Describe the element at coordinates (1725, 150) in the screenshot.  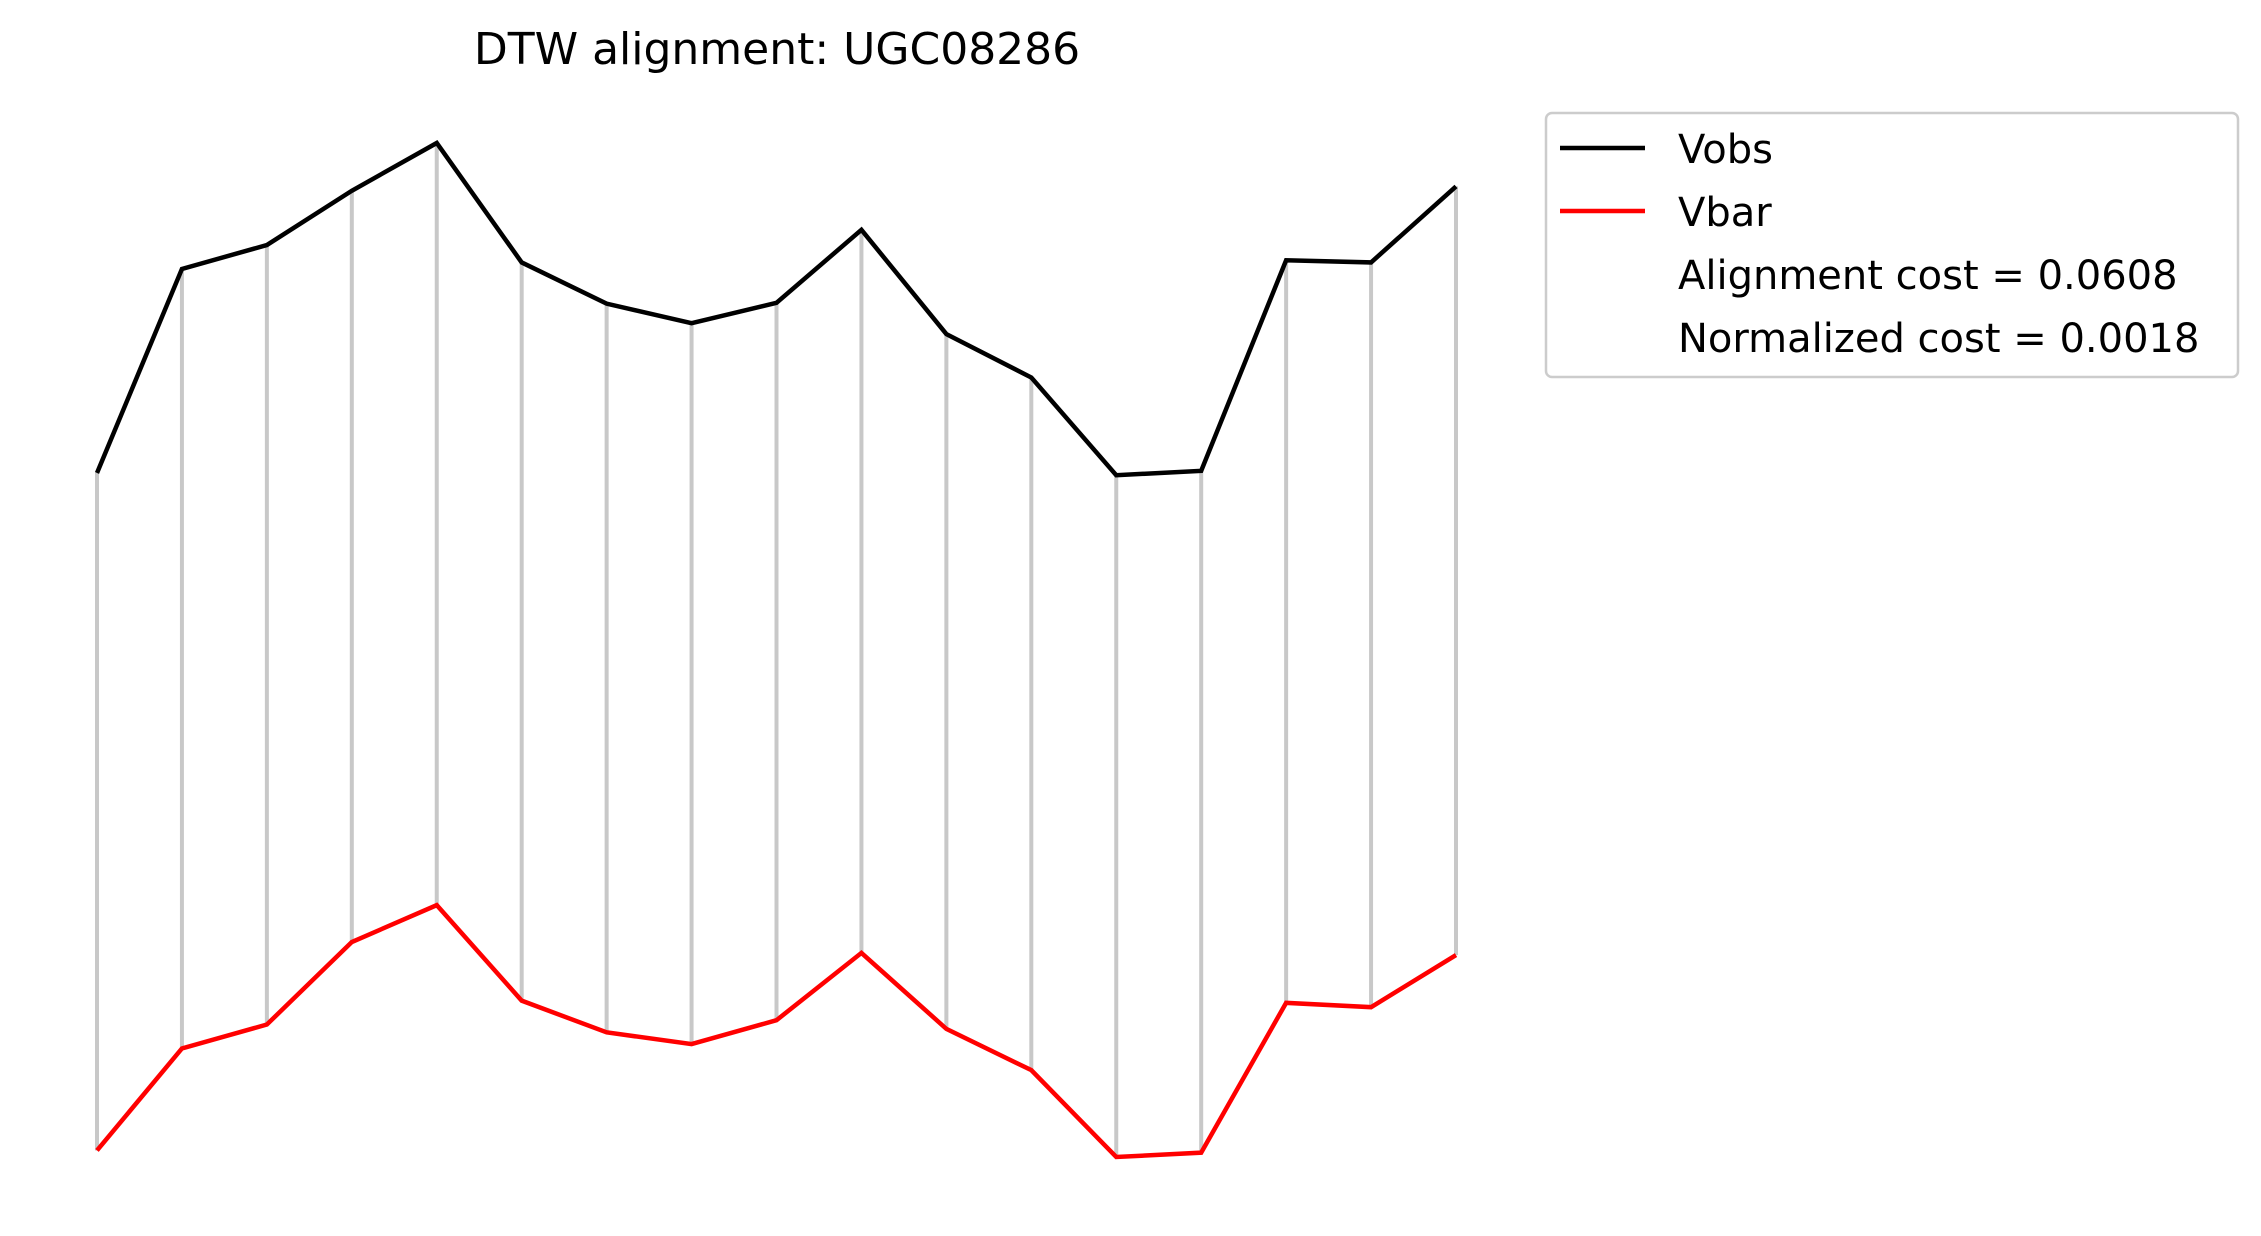
I see `legend-label-vobs: Vobs` at that location.